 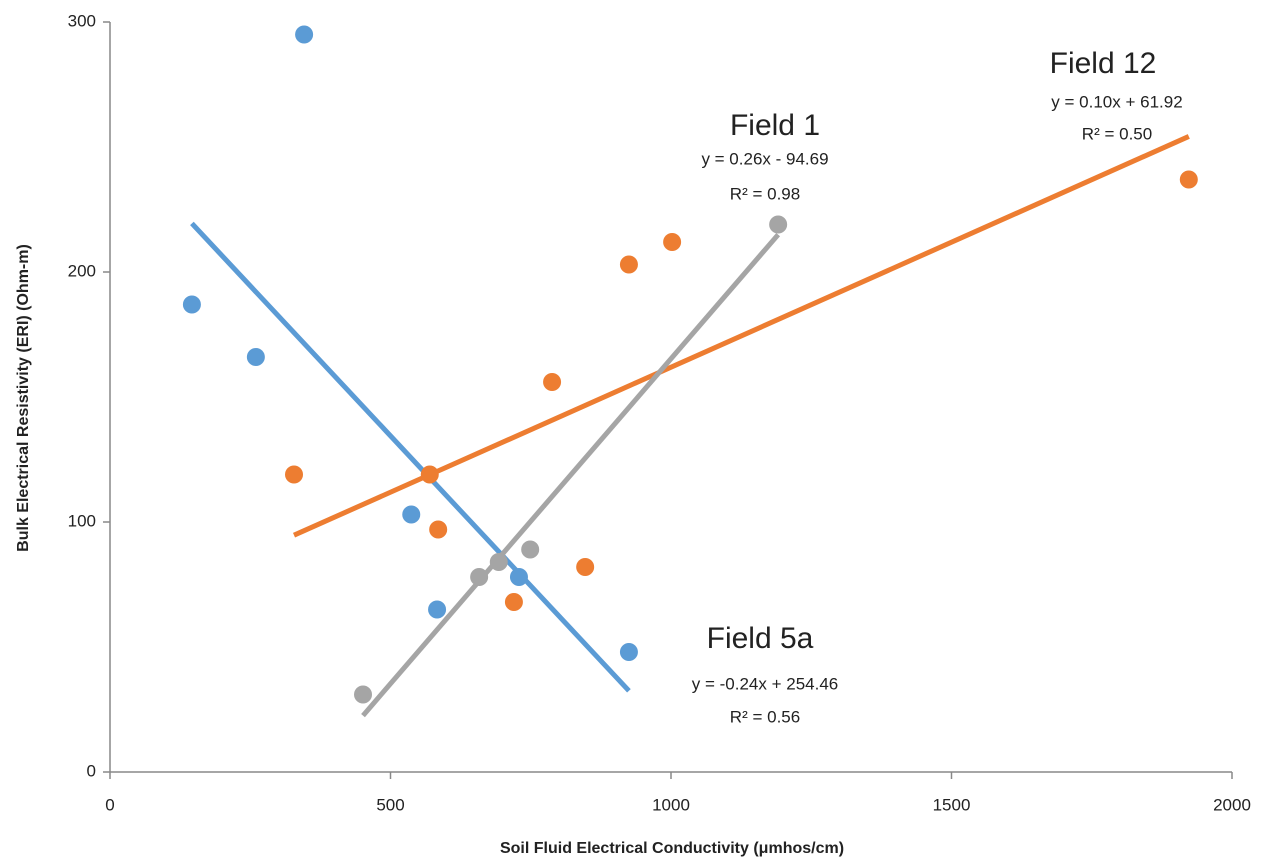 I want to click on y-tick-label: 0, so click(x=91, y=770).